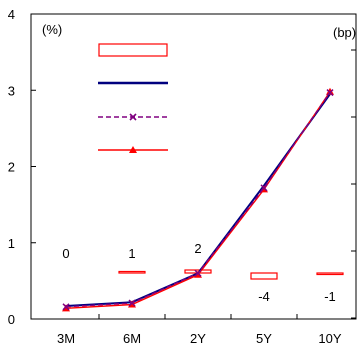  I want to click on x-tick-label: 10Y, so click(329, 338).